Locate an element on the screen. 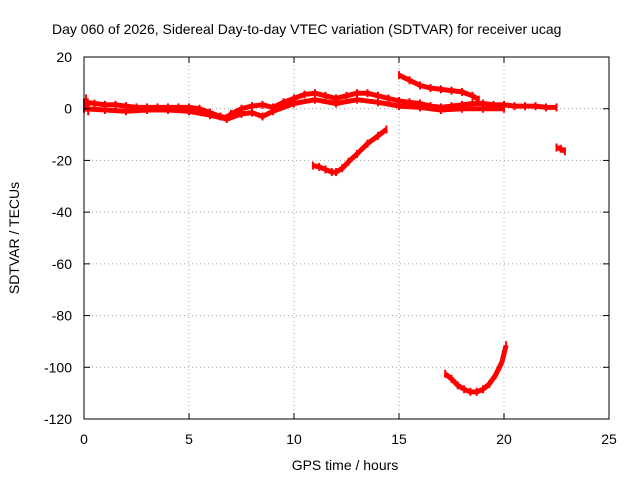 The height and width of the screenshot is (480, 640). y-axis-label: SDTVAR / TECUs is located at coordinates (14, 238).